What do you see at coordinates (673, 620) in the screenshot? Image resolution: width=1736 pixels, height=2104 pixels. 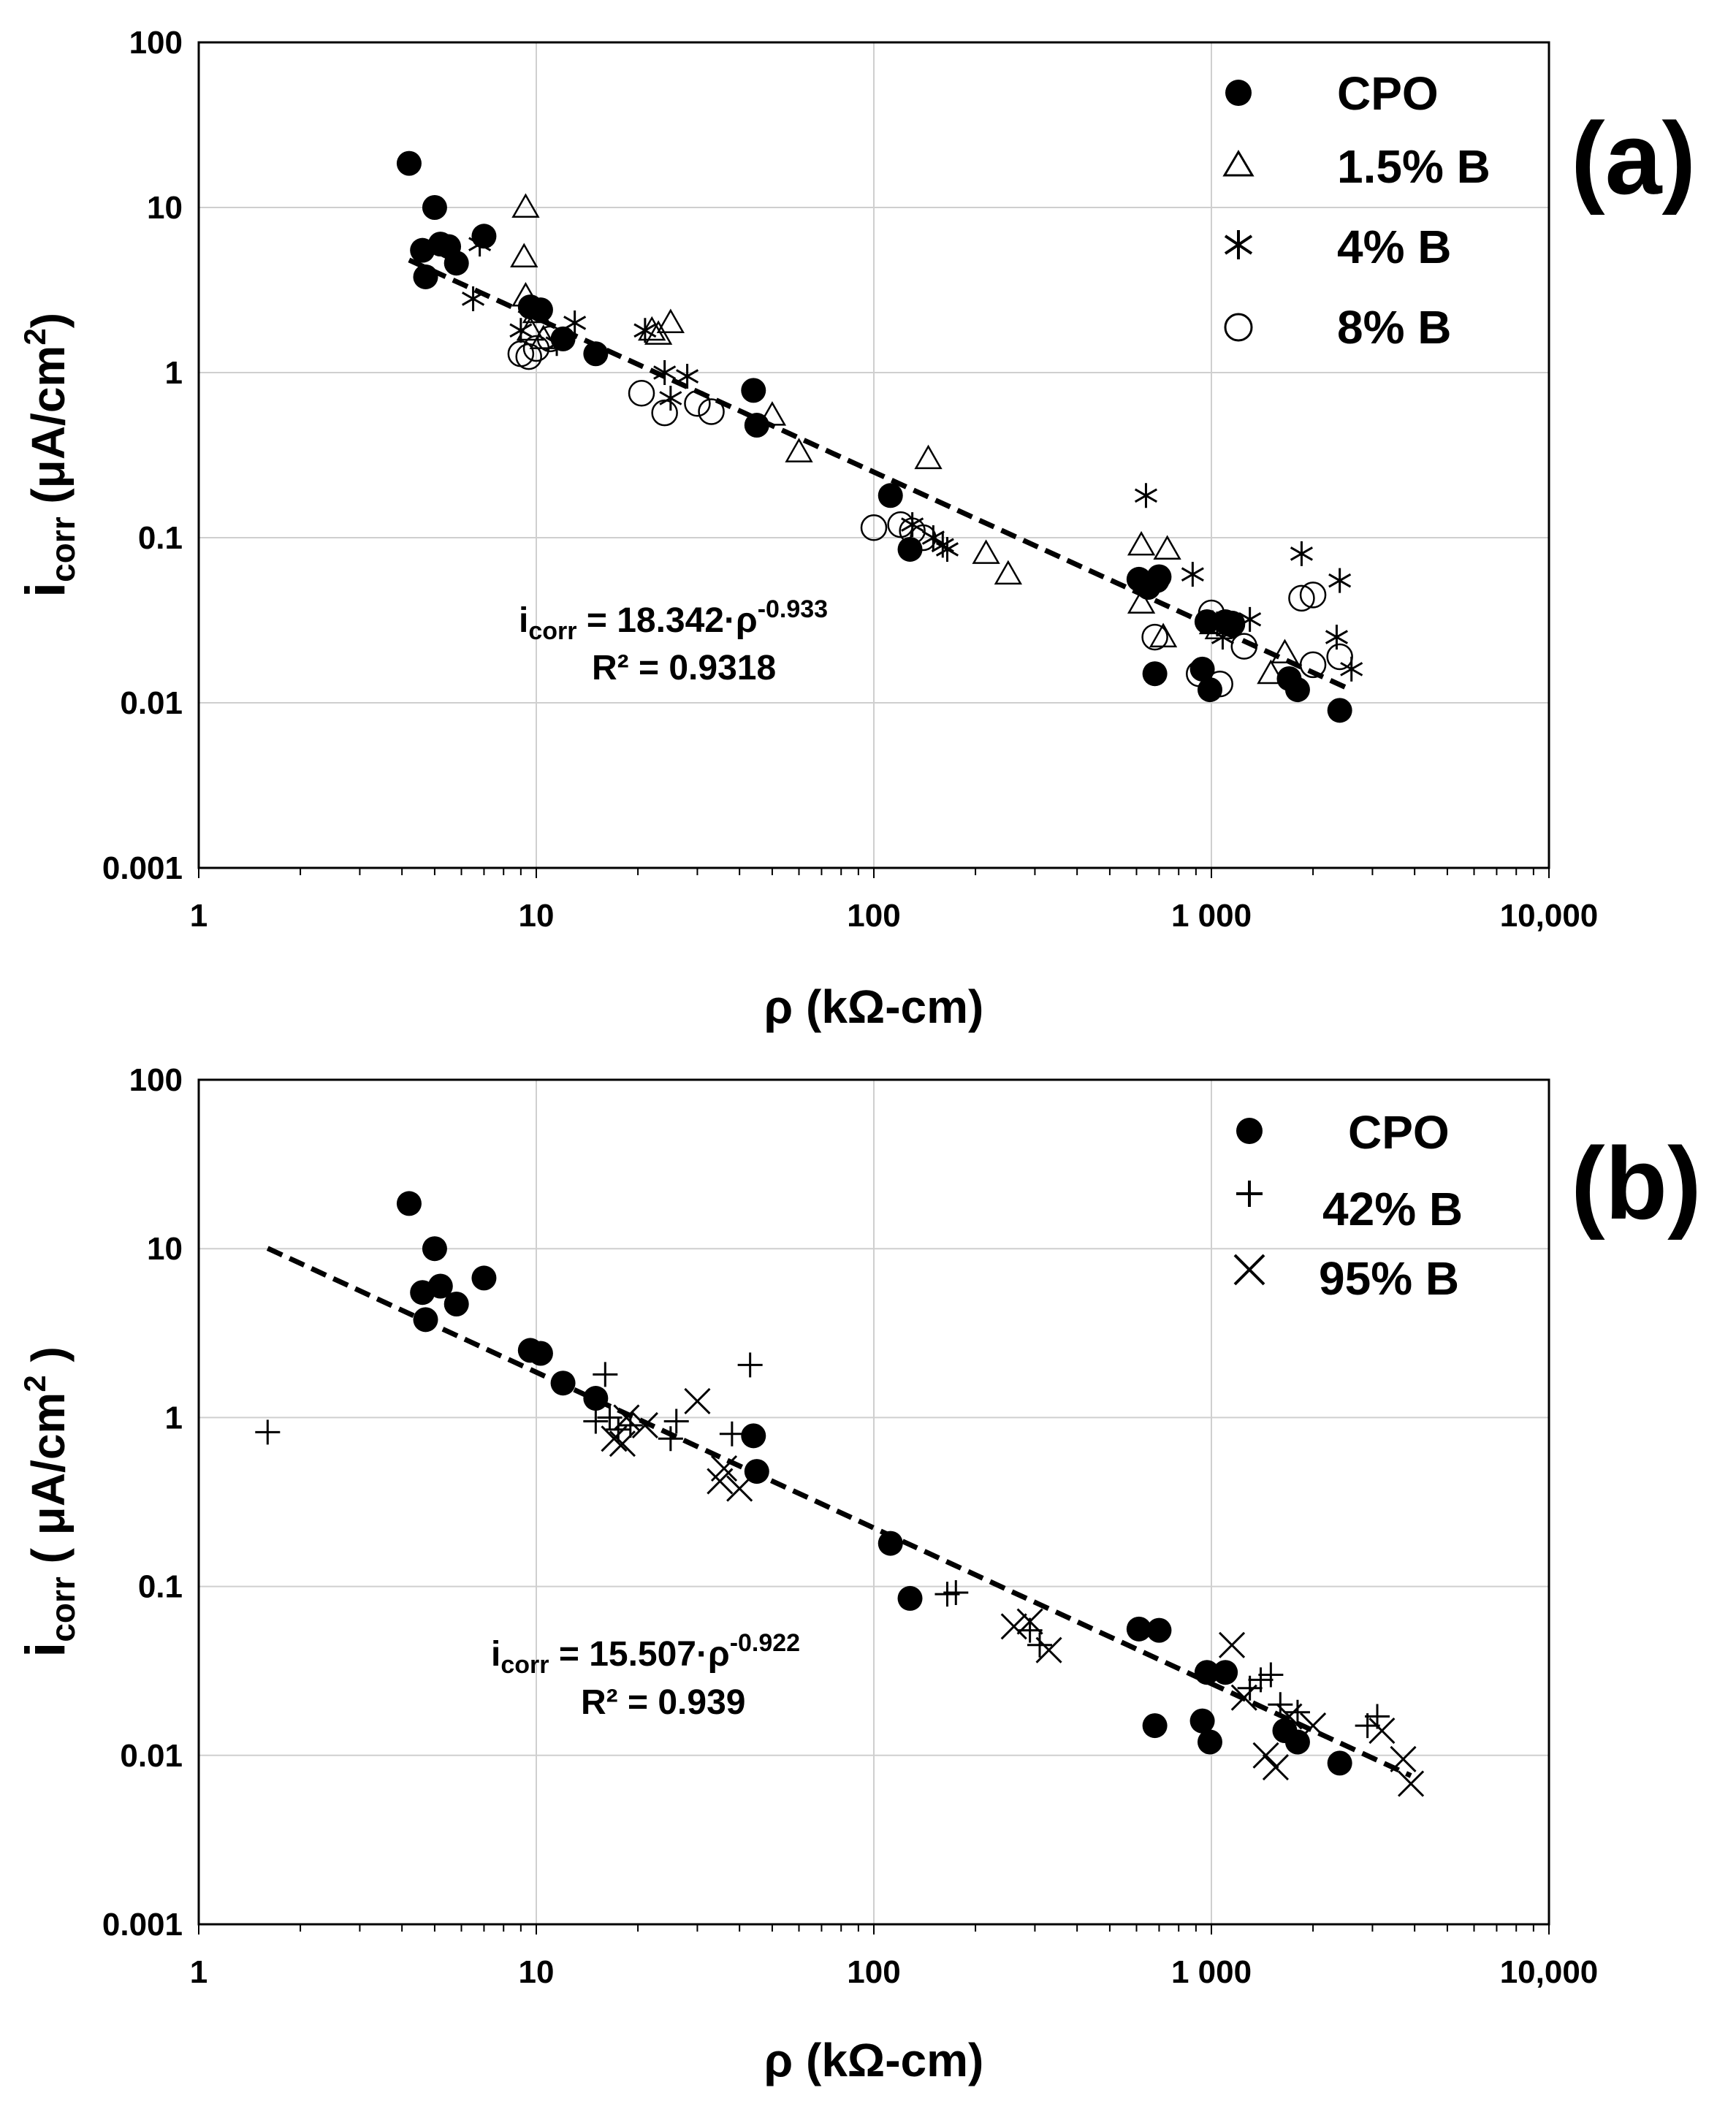 I see `equation-a: icorr = 18.342·ρ-0.933` at bounding box center [673, 620].